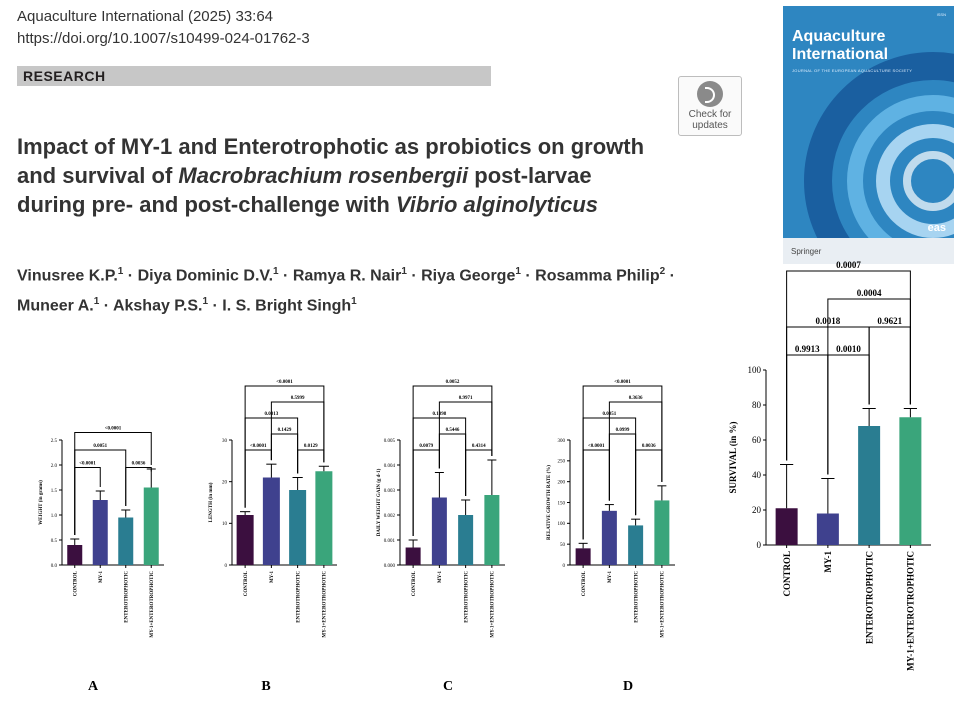  Describe the element at coordinates (390, 566) in the screenshot. I see `y-tick-label: 0.000` at that location.